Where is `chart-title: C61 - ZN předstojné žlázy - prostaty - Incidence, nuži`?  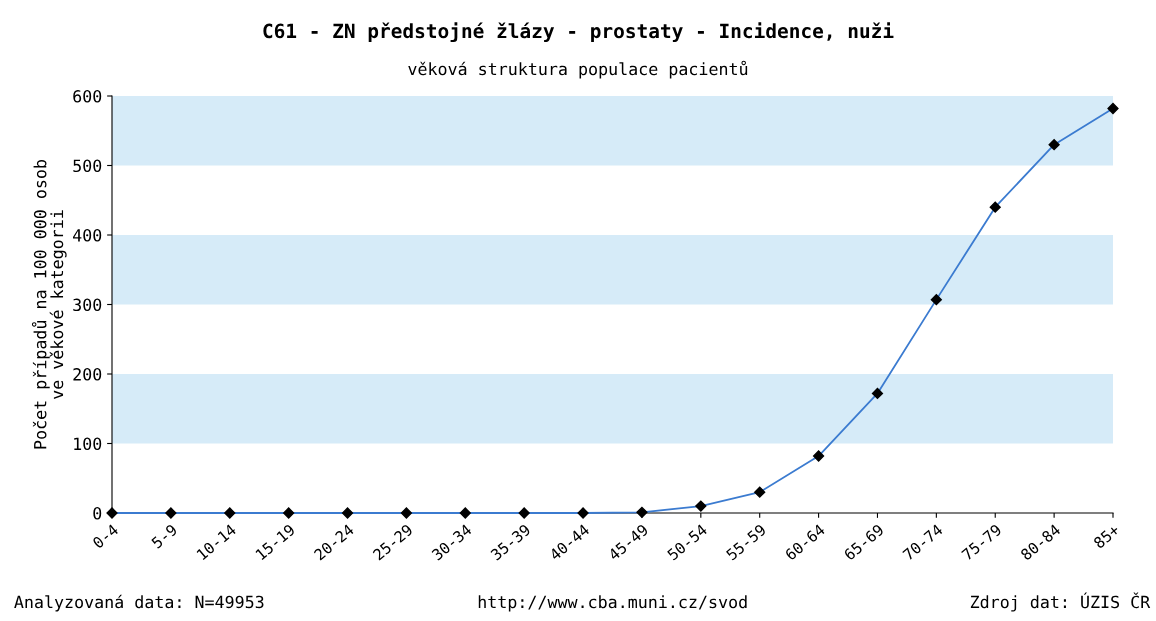
chart-title: C61 - ZN předstojné žlázy - prostaty - Incidence, nuži is located at coordinates (578, 32).